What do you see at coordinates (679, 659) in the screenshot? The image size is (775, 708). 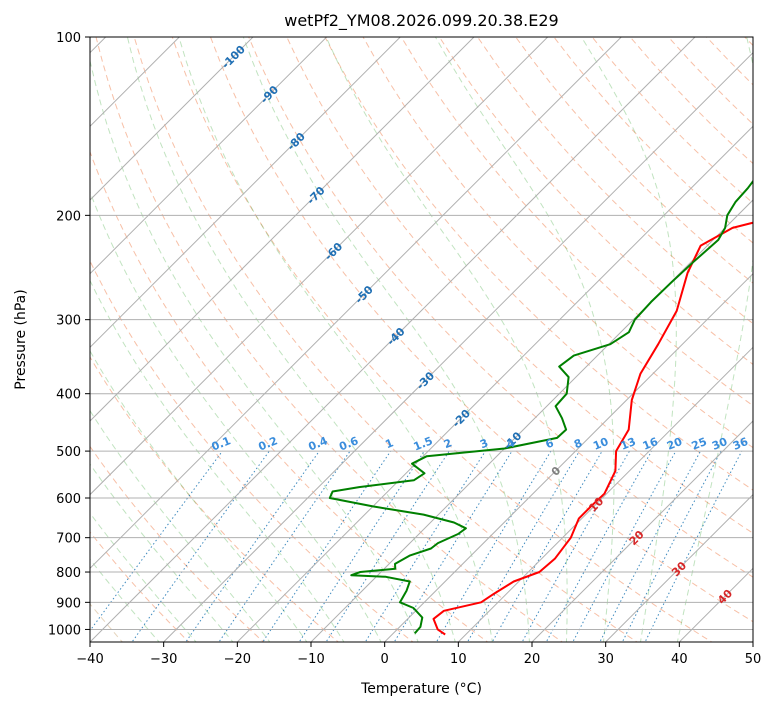 I see `x-tick-label: 40` at bounding box center [679, 659].